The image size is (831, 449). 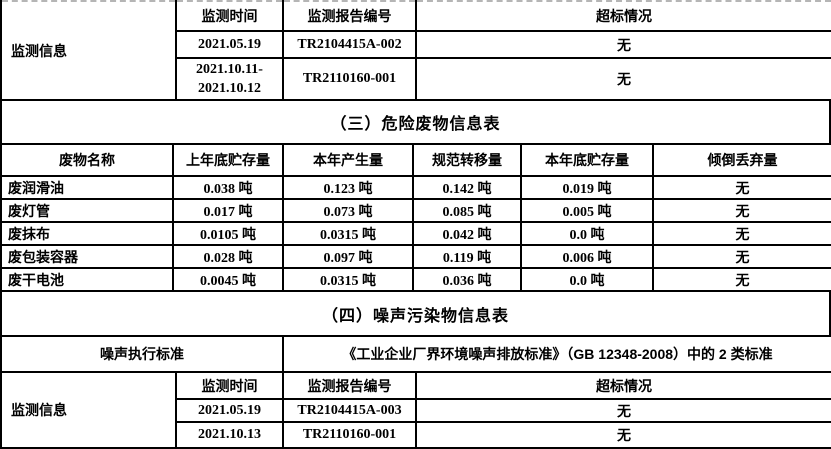 What do you see at coordinates (467, 187) in the screenshot?
I see `waste-value: 0.142 吨` at bounding box center [467, 187].